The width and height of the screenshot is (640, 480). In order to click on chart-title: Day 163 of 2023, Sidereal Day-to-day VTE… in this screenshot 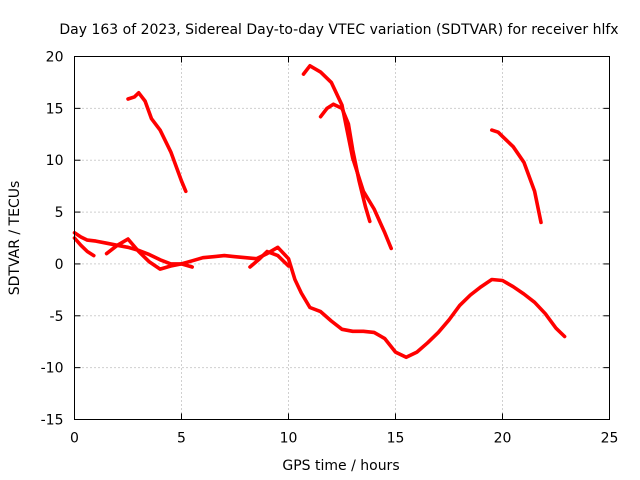, I will do `click(338, 30)`.